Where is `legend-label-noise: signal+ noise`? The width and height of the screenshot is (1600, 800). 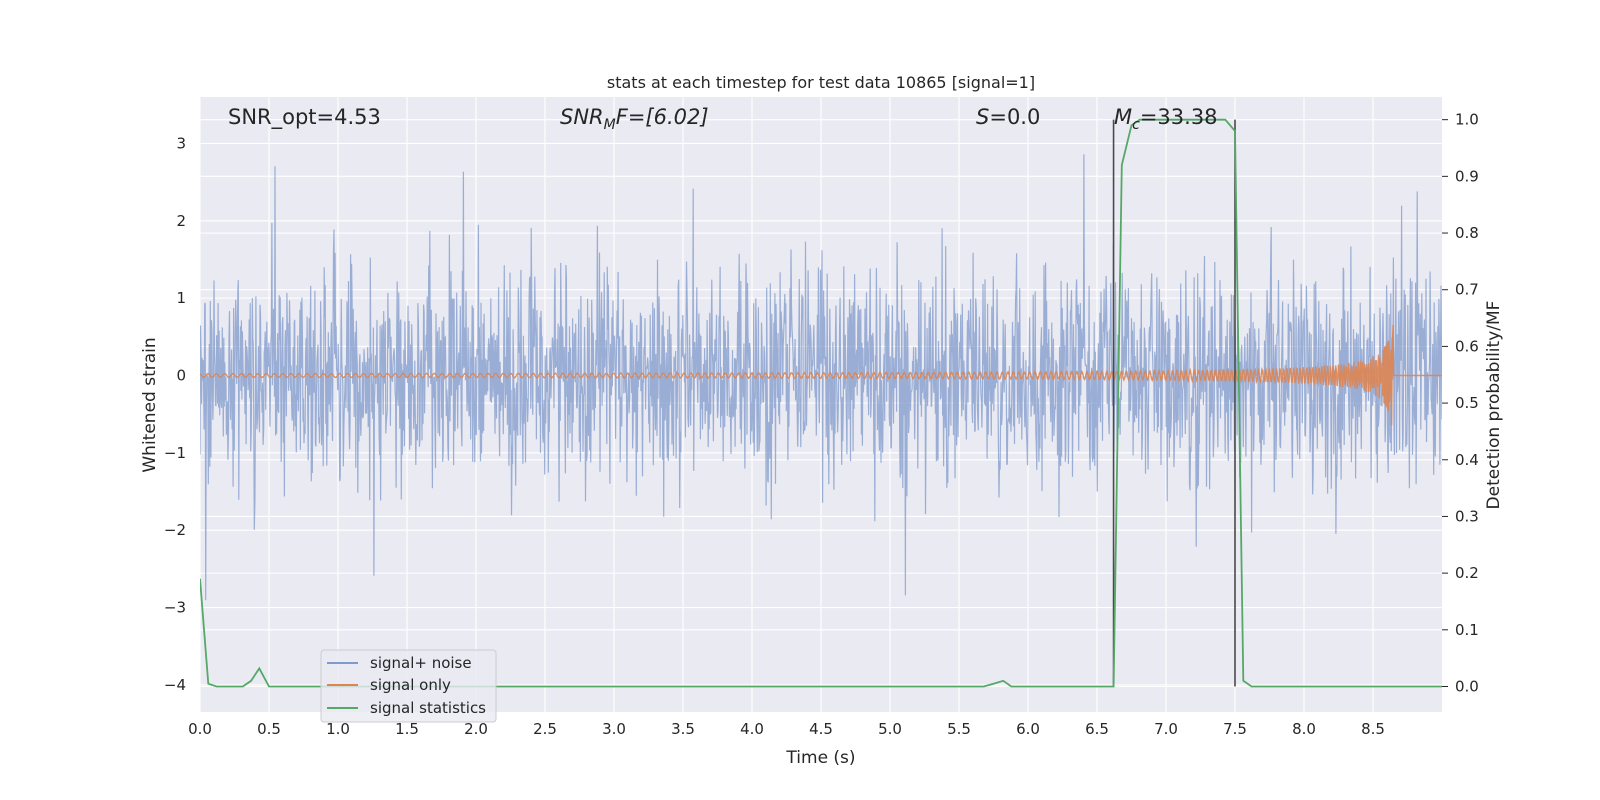
legend-label-noise: signal+ noise is located at coordinates (421, 663).